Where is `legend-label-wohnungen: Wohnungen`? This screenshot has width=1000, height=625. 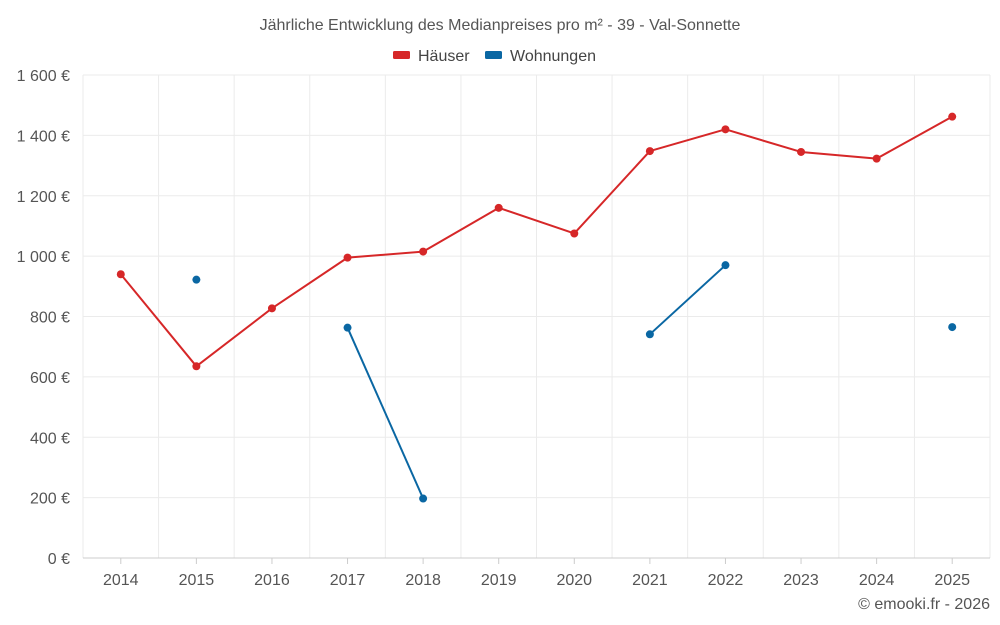 legend-label-wohnungen: Wohnungen is located at coordinates (553, 56).